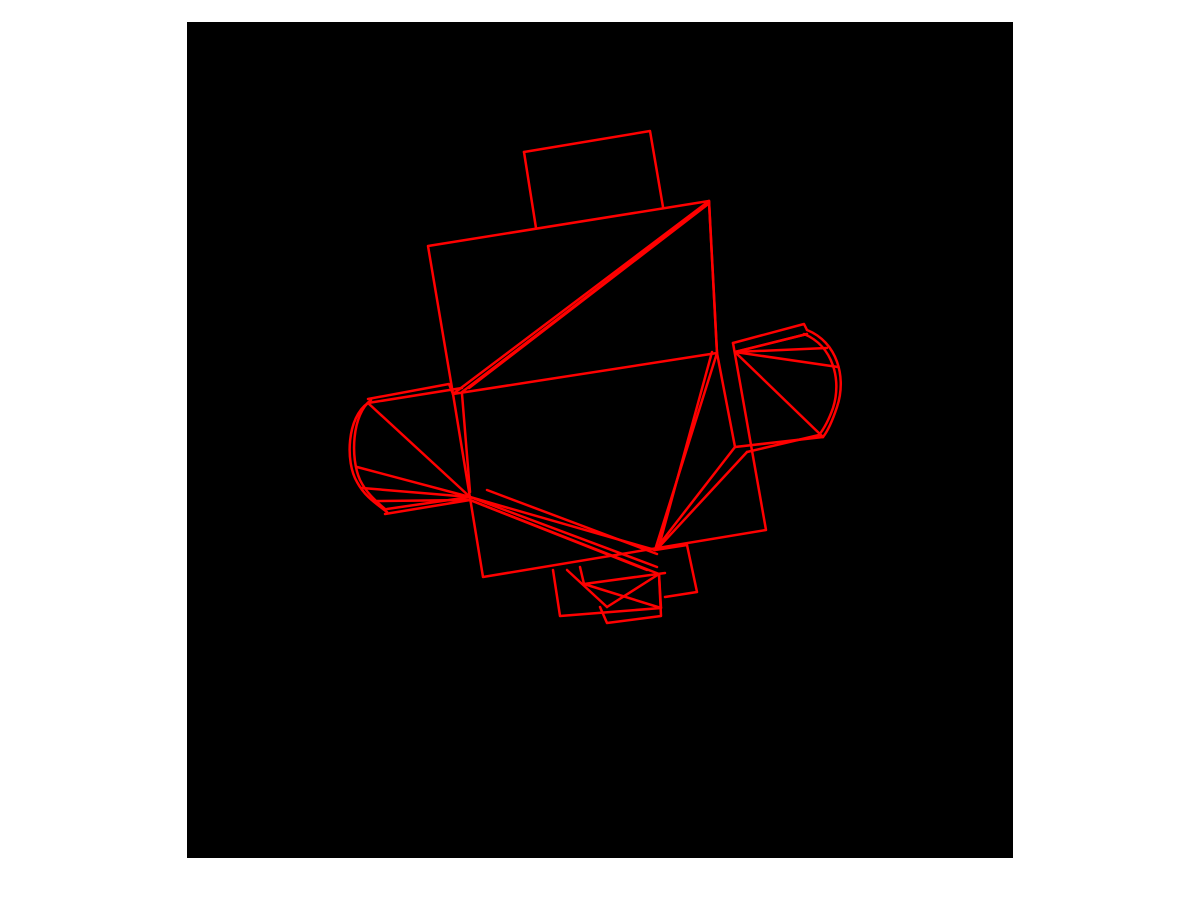 This screenshot has height=900, width=1200. I want to click on bottom-tab-lower, so click(630, 598).